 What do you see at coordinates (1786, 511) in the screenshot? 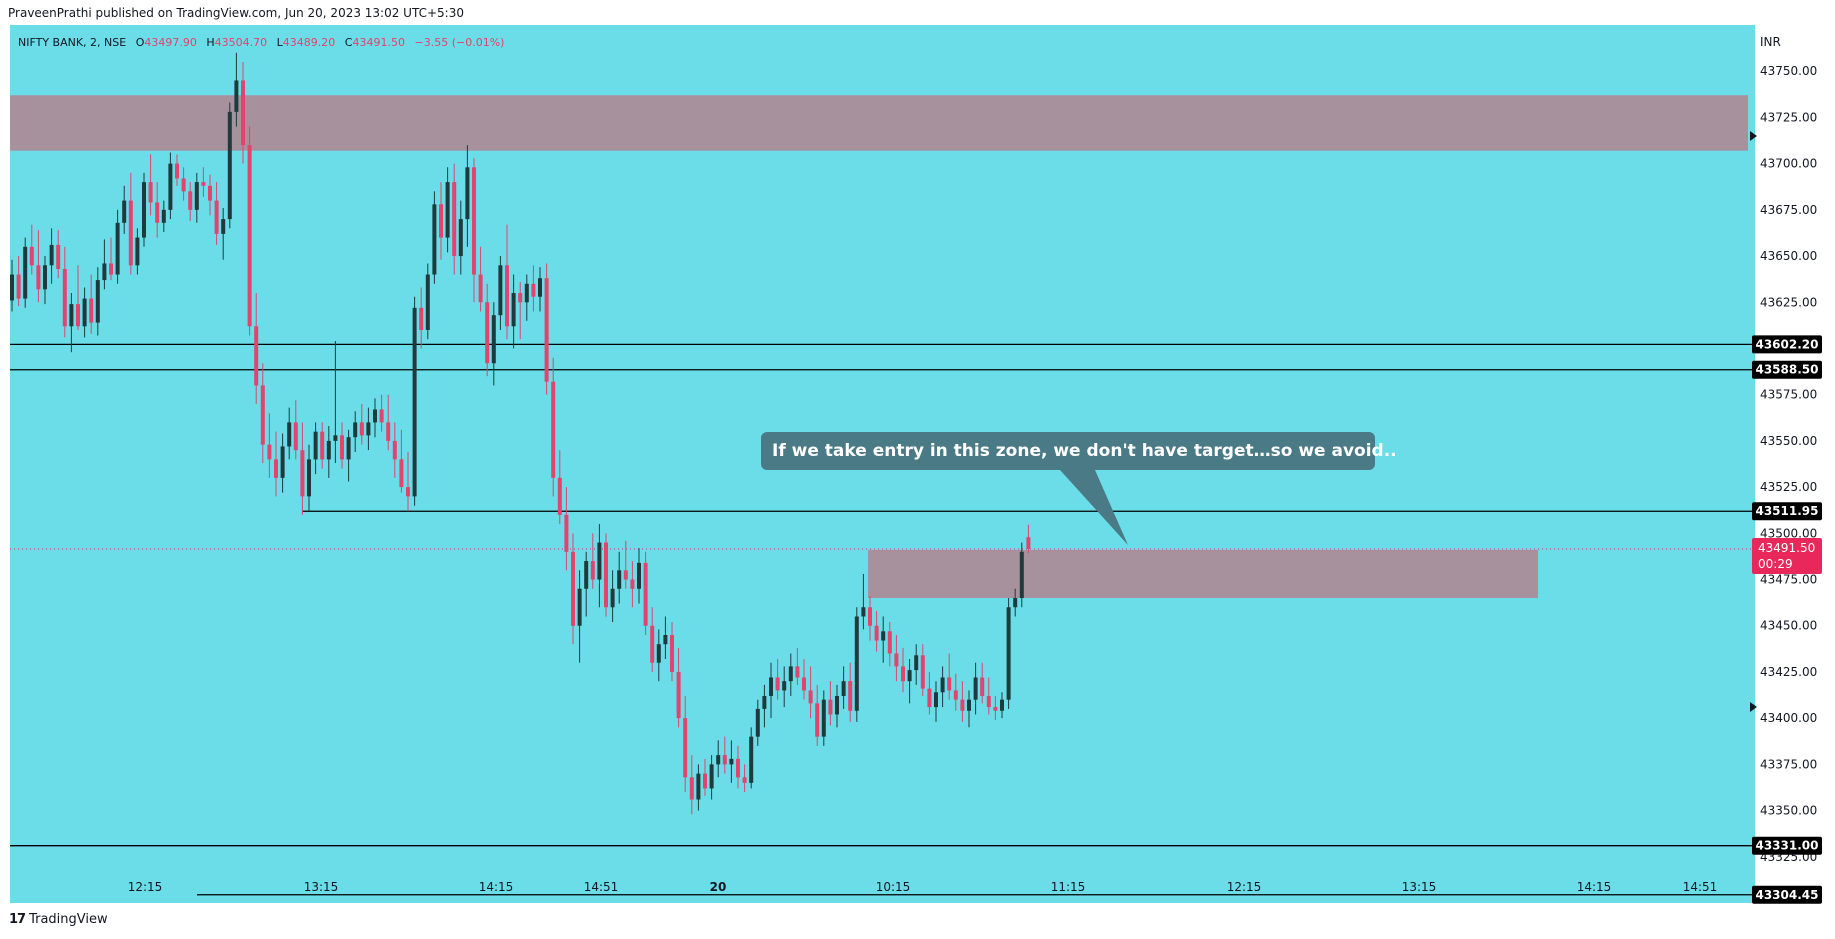
I see `level-tag-text: 43511.95` at bounding box center [1786, 511].